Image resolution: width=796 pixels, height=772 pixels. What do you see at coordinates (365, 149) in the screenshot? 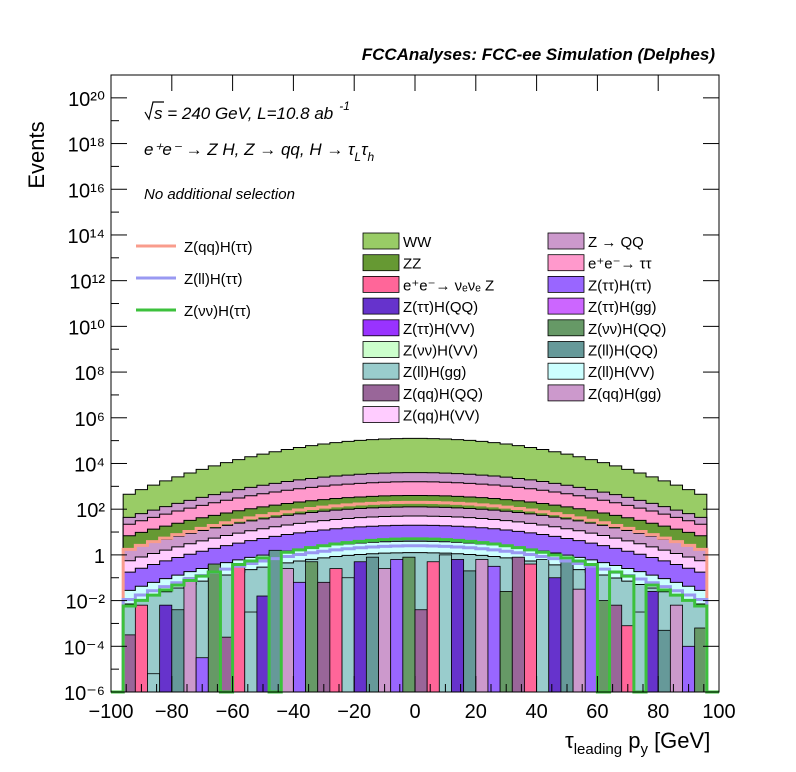
I see `process-tau: τ` at bounding box center [365, 149].